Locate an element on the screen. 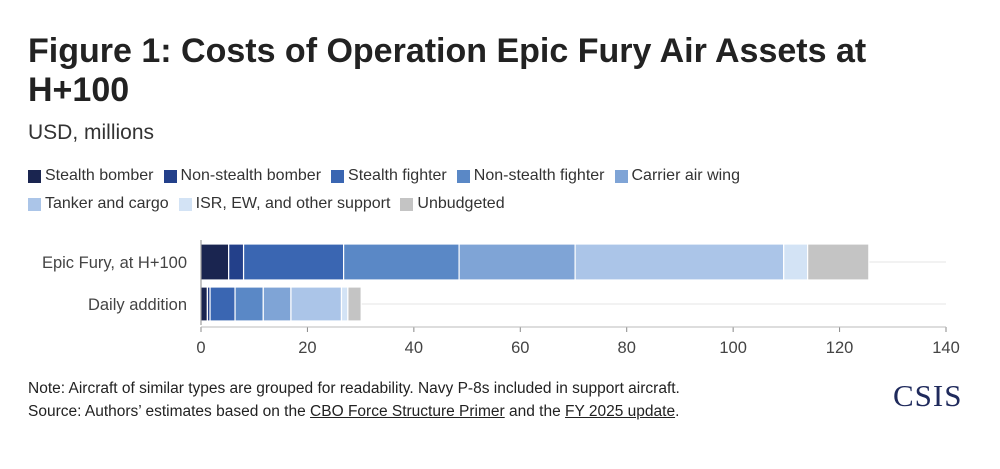 Image resolution: width=1000 pixels, height=469 pixels. x-tick-label: 20 is located at coordinates (307, 348).